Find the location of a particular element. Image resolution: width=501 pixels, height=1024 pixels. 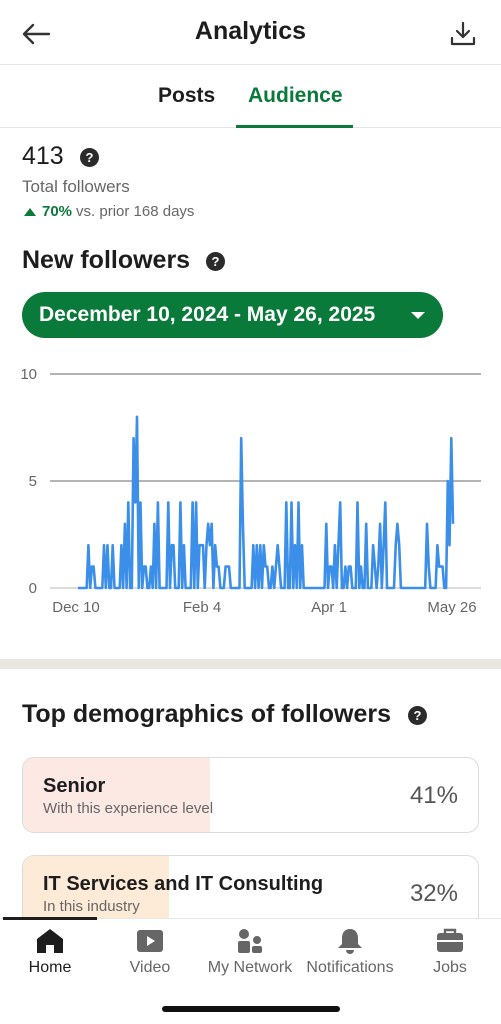

download-icon is located at coordinates (463, 33).